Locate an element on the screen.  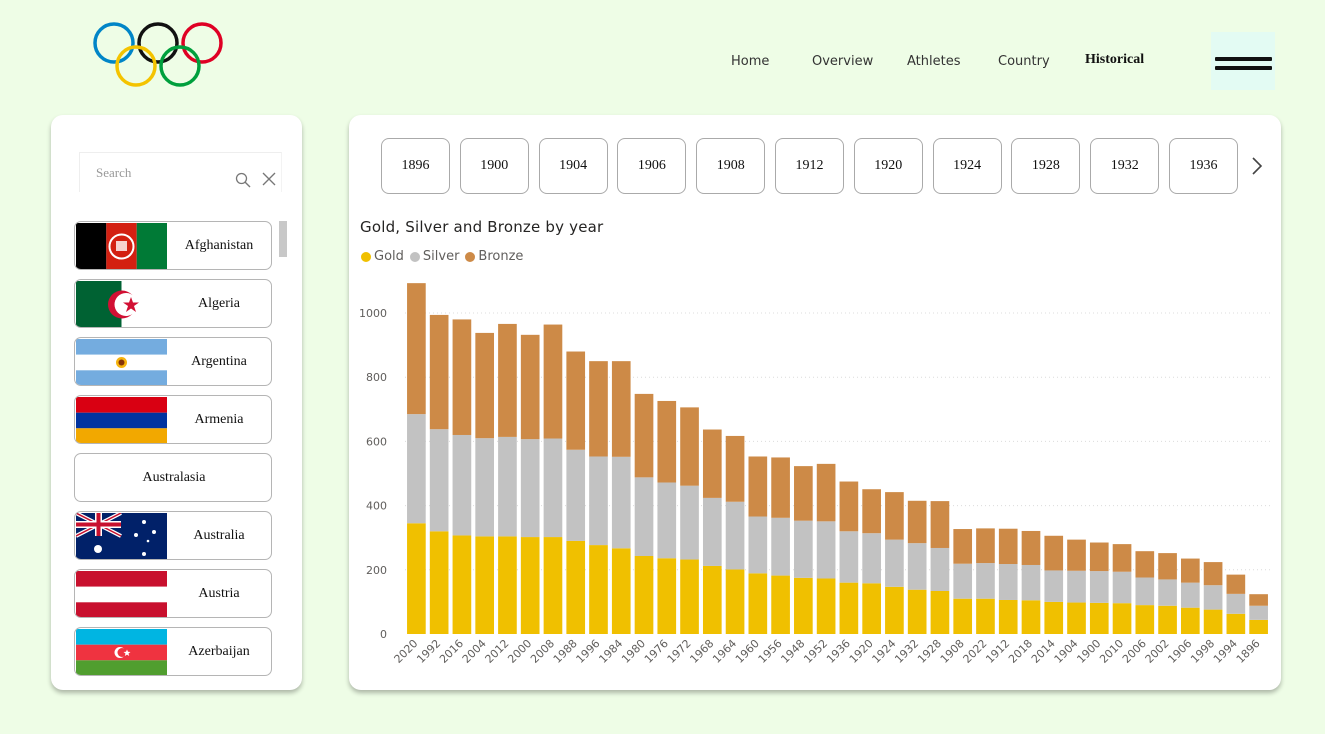
bar-gold-1976 is located at coordinates (667, 596).